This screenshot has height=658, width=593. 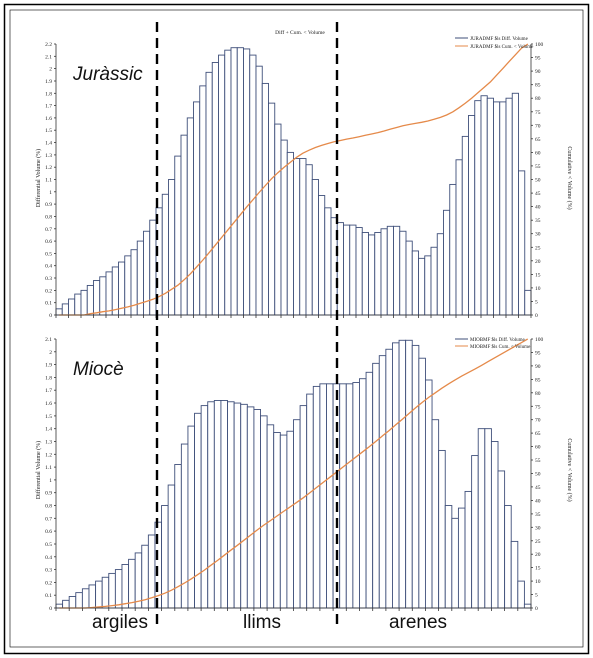 I want to click on y-tick-label-left: 1.2, so click(x=48, y=455).